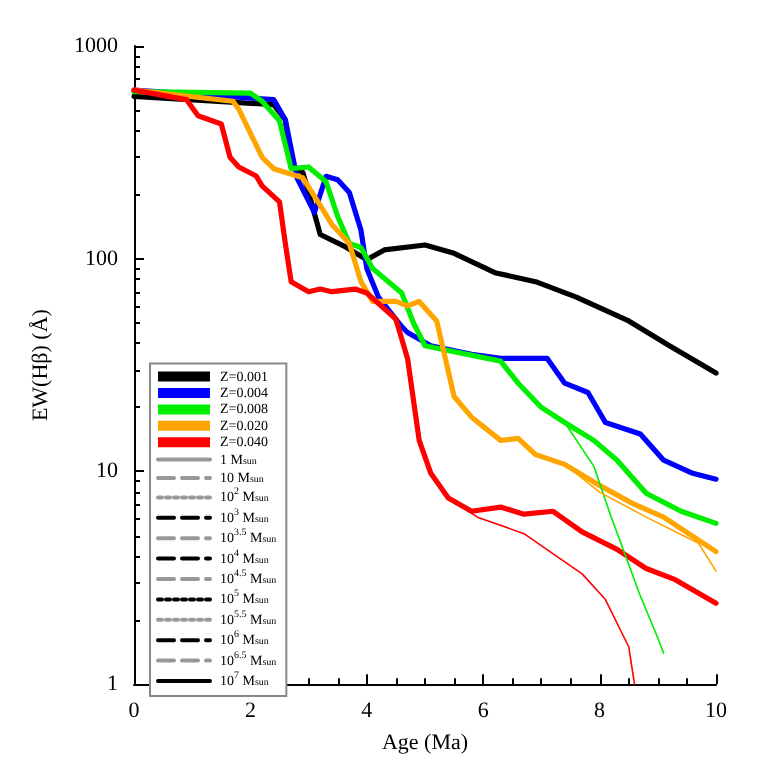  Describe the element at coordinates (250, 711) in the screenshot. I see `x-tick-label: 2` at that location.